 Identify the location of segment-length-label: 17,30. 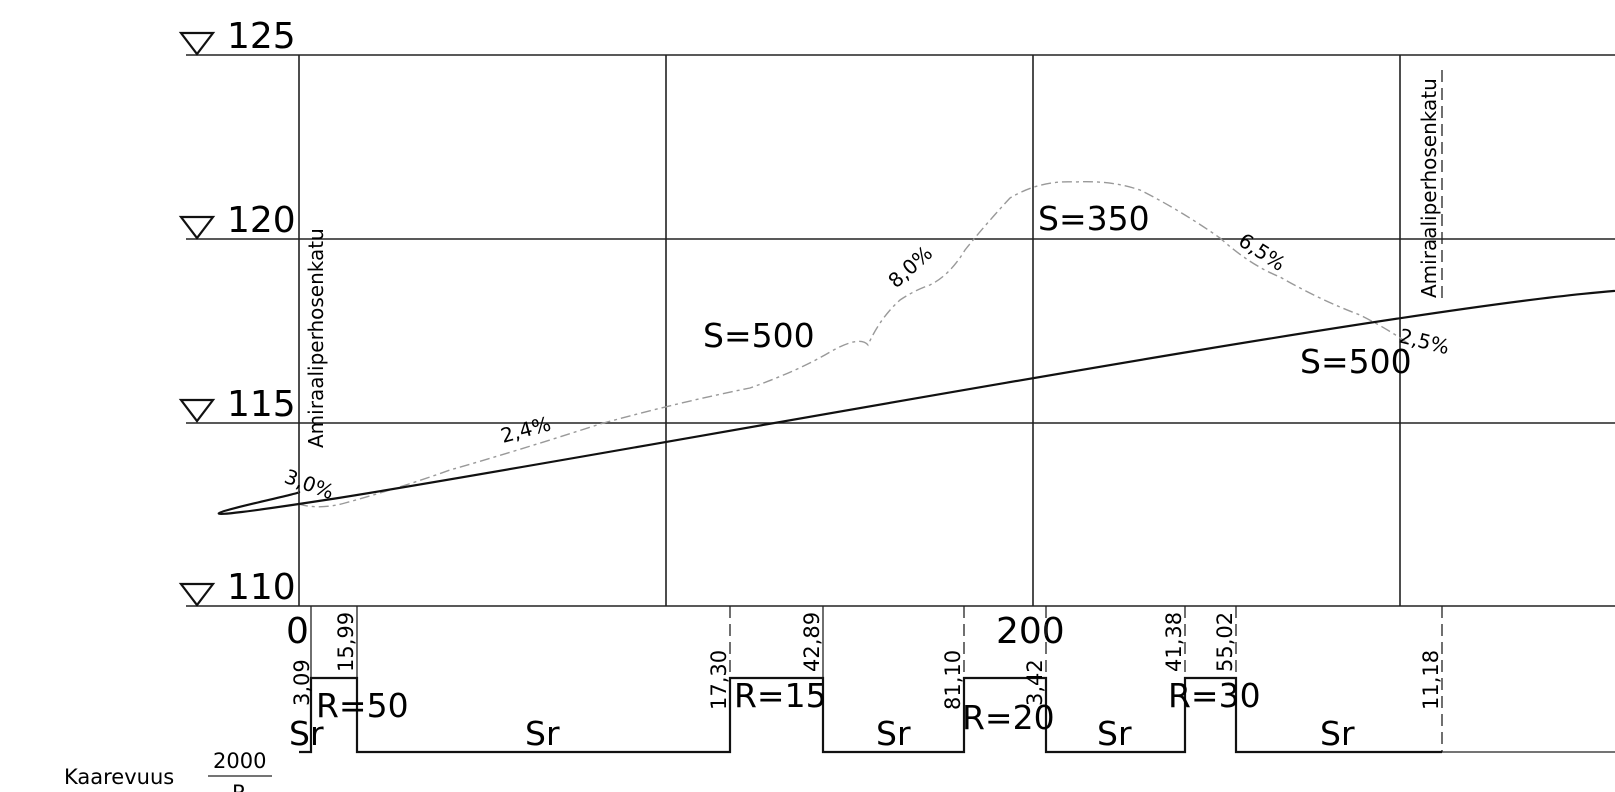
(719, 680).